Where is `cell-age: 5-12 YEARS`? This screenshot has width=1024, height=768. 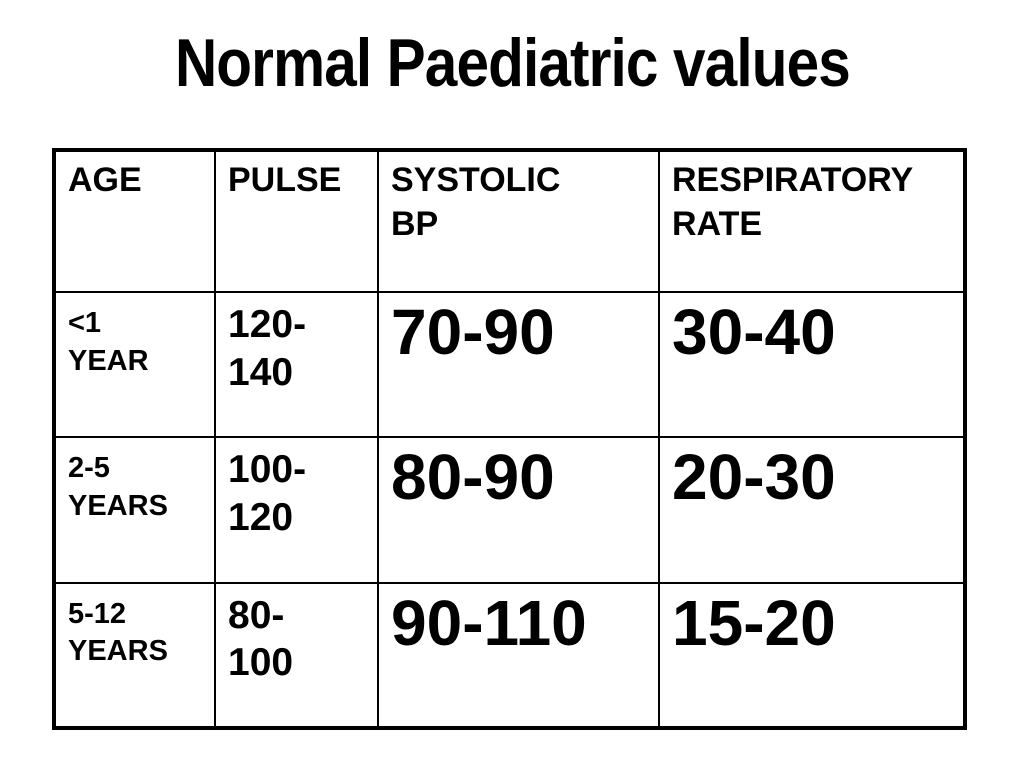
cell-age: 5-12 YEARS is located at coordinates (134, 655).